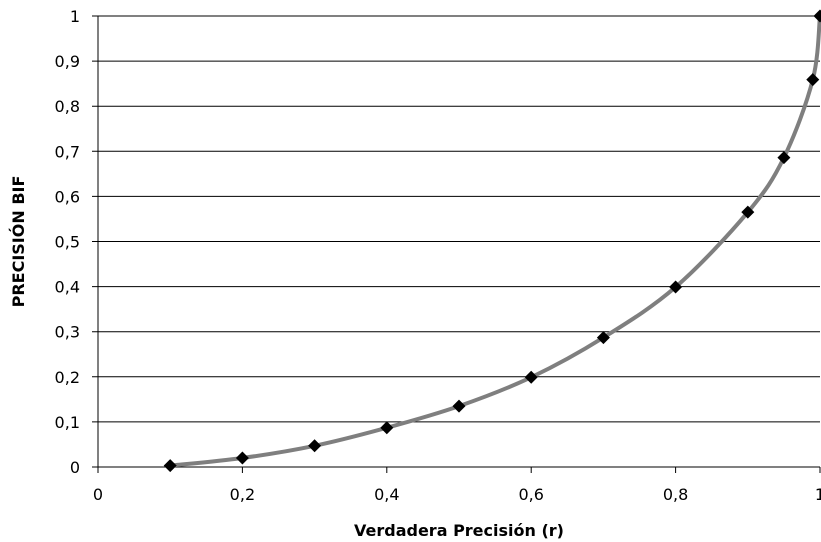 This screenshot has height=542, width=821. I want to click on y-tick-label: 0,8, so click(67, 106).